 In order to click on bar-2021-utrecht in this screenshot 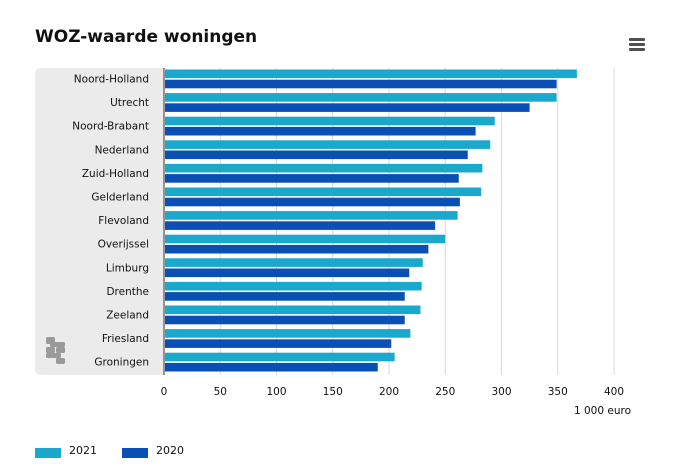, I will do `click(361, 97)`.